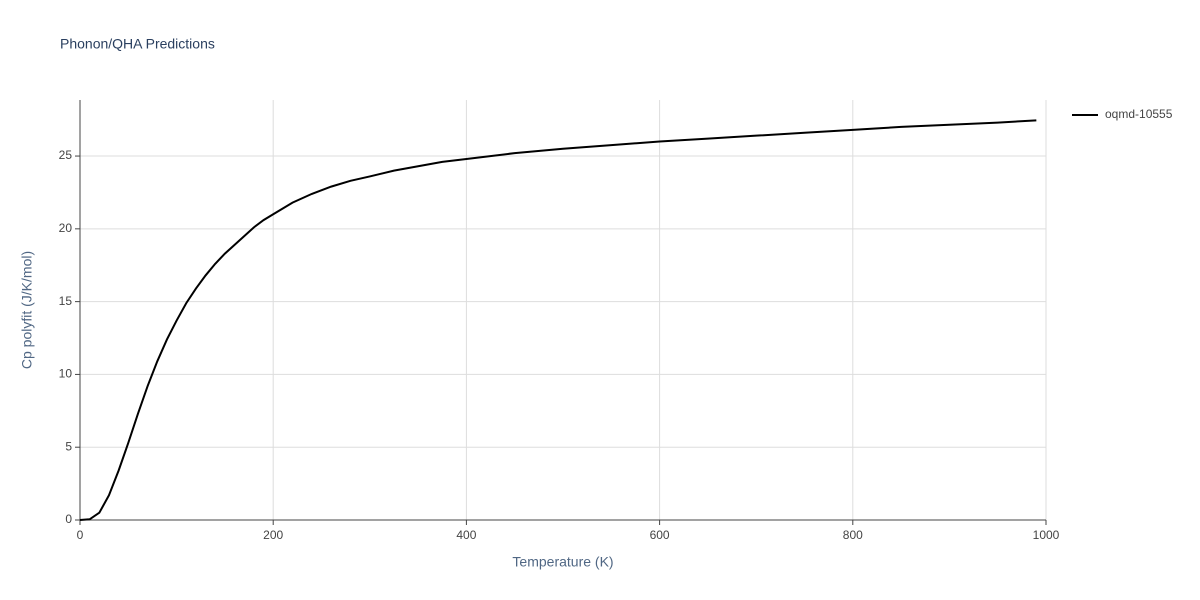  Describe the element at coordinates (80, 535) in the screenshot. I see `x-tick-label: 0` at that location.